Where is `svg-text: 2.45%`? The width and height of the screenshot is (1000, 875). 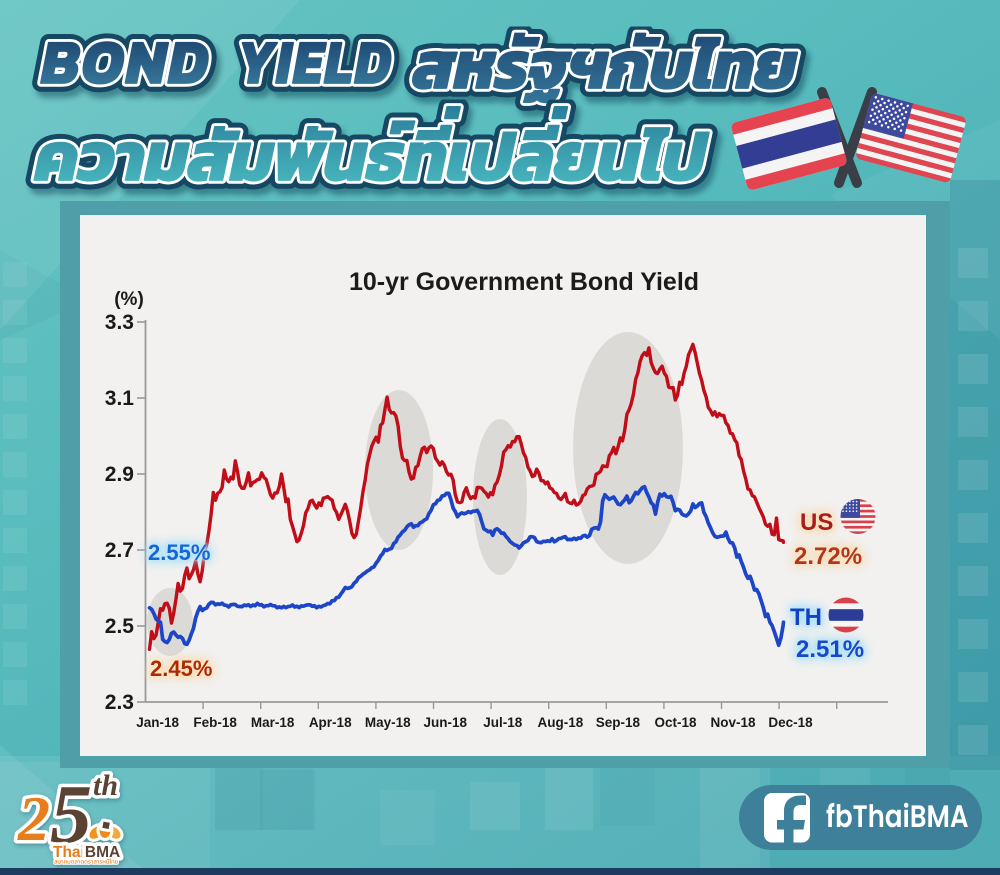 svg-text: 2.45% is located at coordinates (181, 668).